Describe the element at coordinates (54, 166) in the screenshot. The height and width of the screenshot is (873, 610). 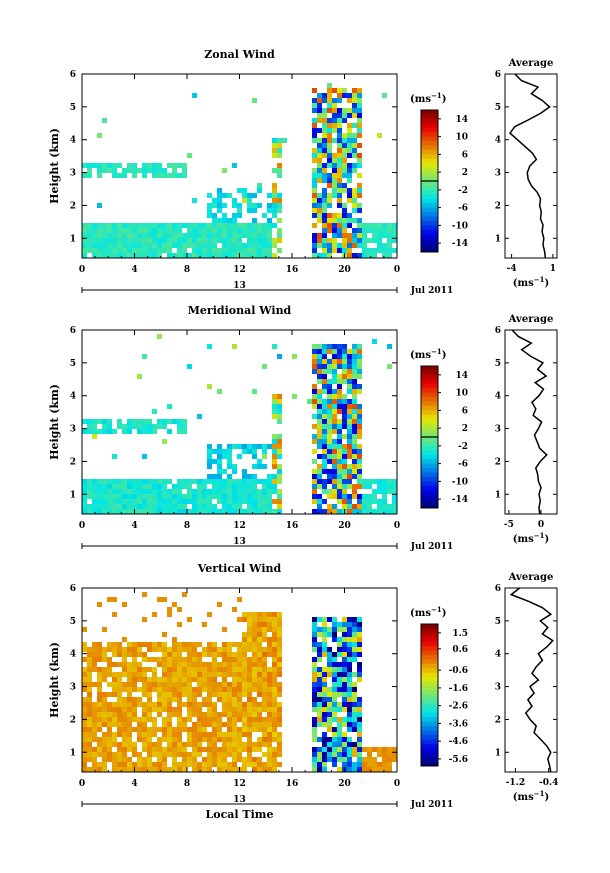
I see `y-axis-label: Height (km)` at that location.